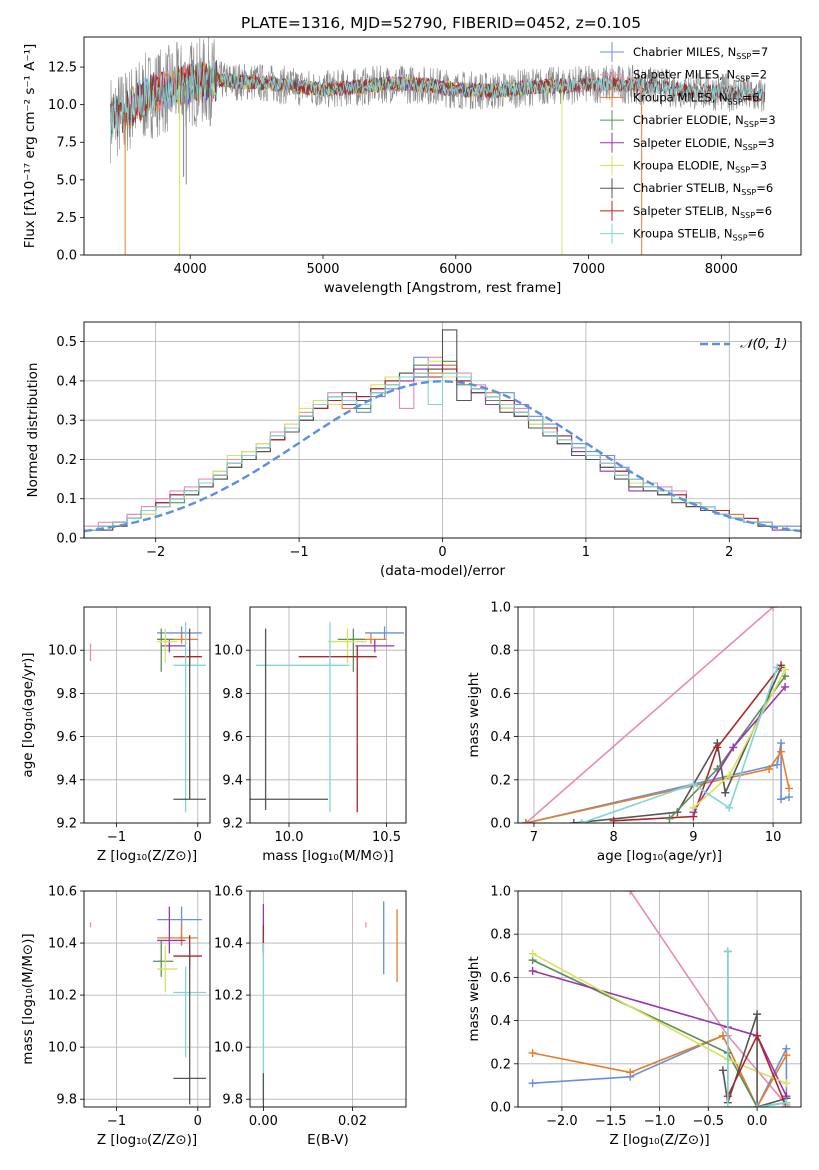 The image size is (819, 1170). I want to click on y-tick-label: 0.4, so click(500, 1021).